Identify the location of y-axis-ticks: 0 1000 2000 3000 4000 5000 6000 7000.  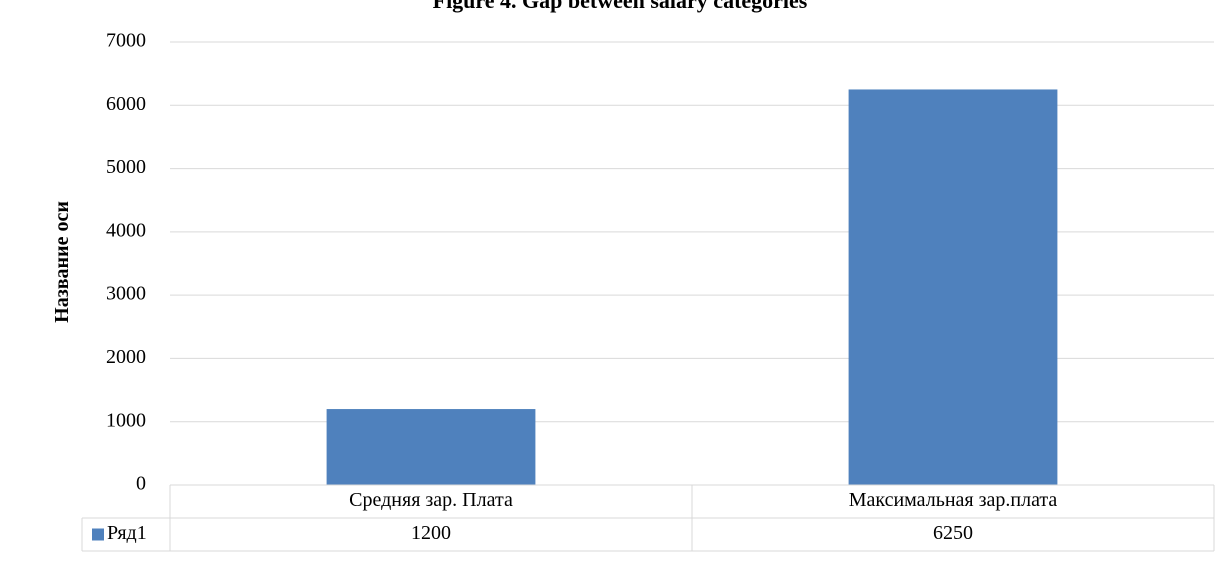
(126, 262).